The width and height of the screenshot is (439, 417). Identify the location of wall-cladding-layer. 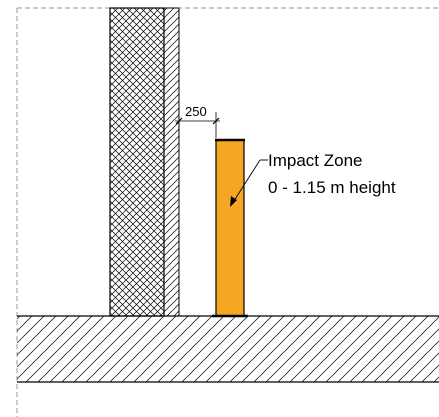
(171, 162).